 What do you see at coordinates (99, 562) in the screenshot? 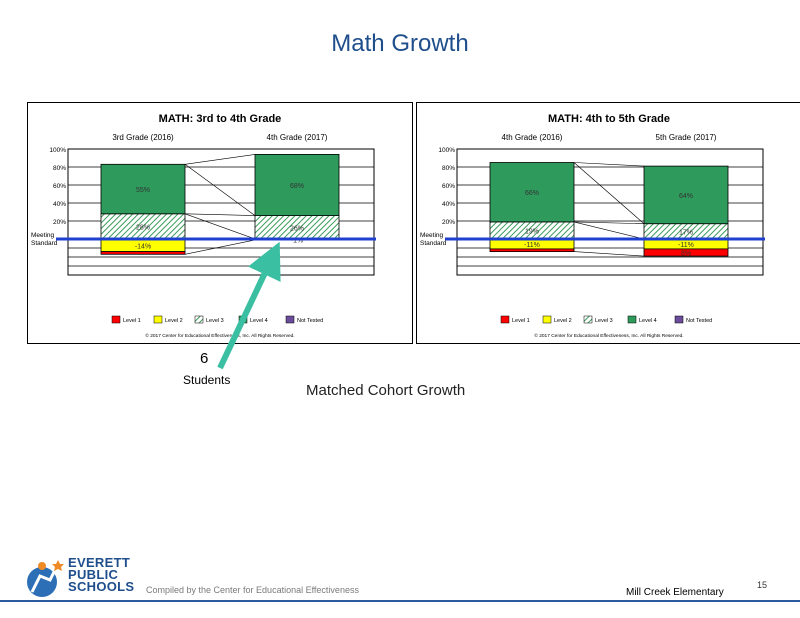
I see `logo-line-1: EVERETT` at bounding box center [99, 562].